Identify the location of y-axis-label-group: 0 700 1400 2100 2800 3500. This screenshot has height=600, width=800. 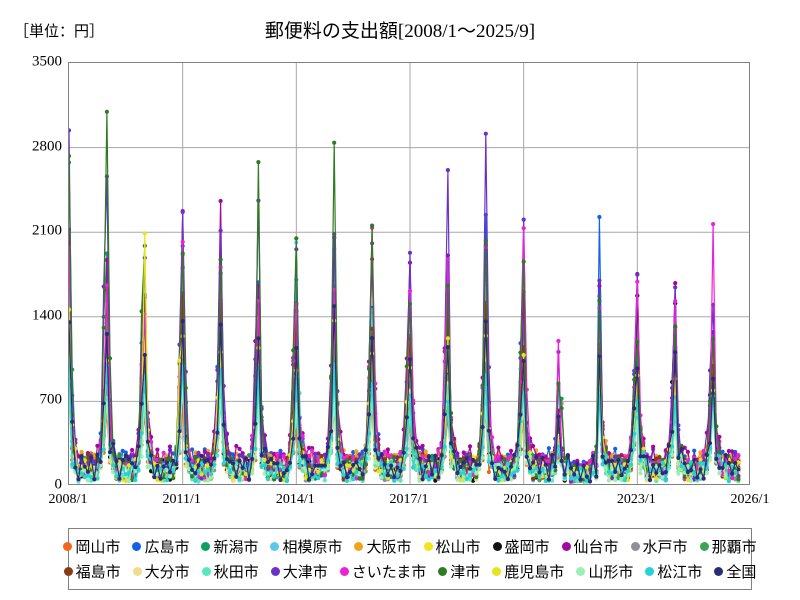
(31, 273).